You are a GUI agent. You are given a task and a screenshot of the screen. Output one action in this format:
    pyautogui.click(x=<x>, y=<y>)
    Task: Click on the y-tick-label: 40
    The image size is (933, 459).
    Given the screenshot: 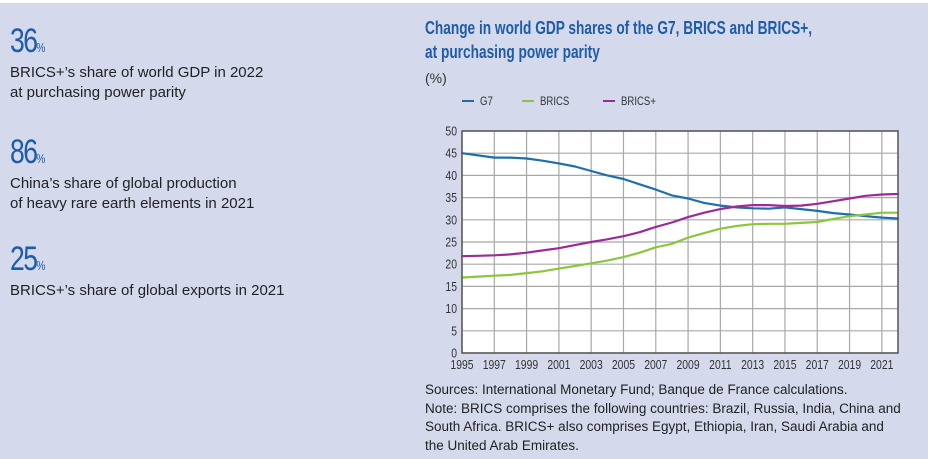 What is the action you would take?
    pyautogui.click(x=451, y=176)
    